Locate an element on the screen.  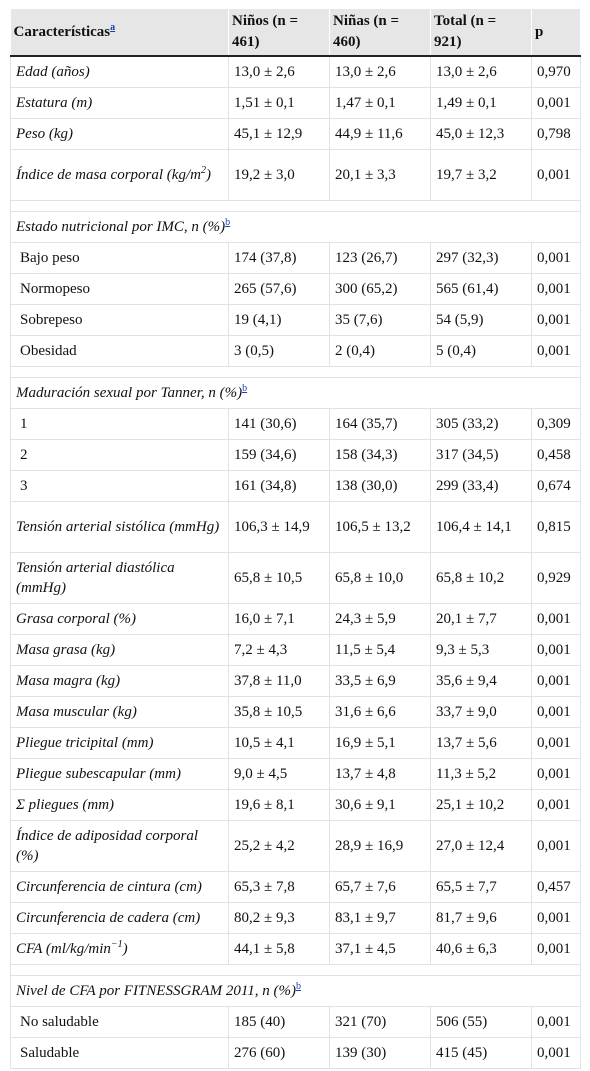
row-label: Pliegue subescapular (mm) is located at coordinates (119, 774).